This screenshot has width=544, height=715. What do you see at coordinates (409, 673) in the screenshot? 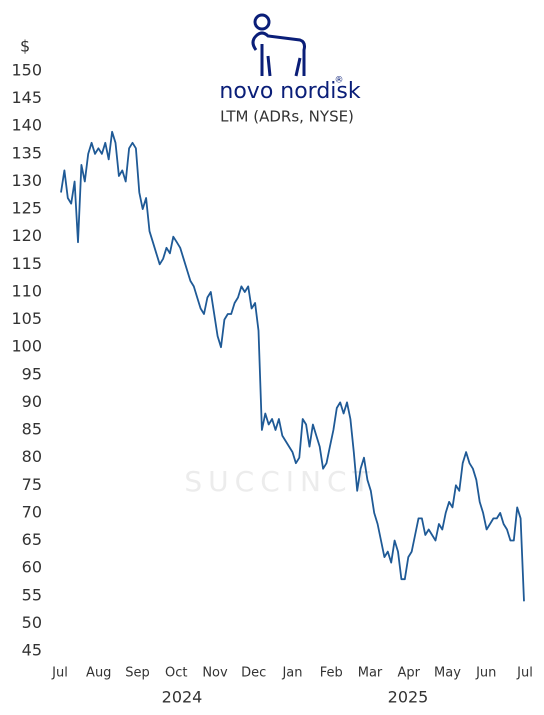
I see `x-tick-label: Apr` at bounding box center [409, 673].